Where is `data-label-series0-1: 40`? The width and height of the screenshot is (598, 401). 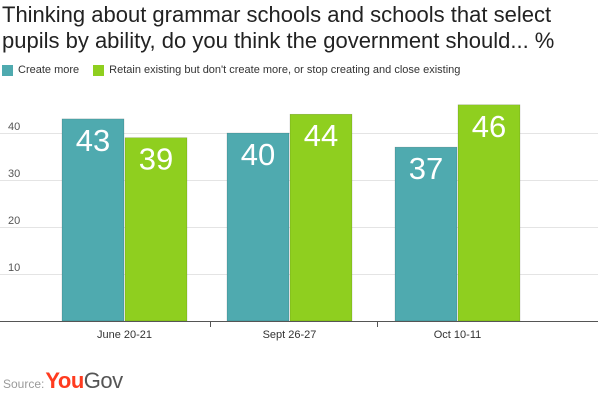
data-label-series0-1: 40 is located at coordinates (258, 154).